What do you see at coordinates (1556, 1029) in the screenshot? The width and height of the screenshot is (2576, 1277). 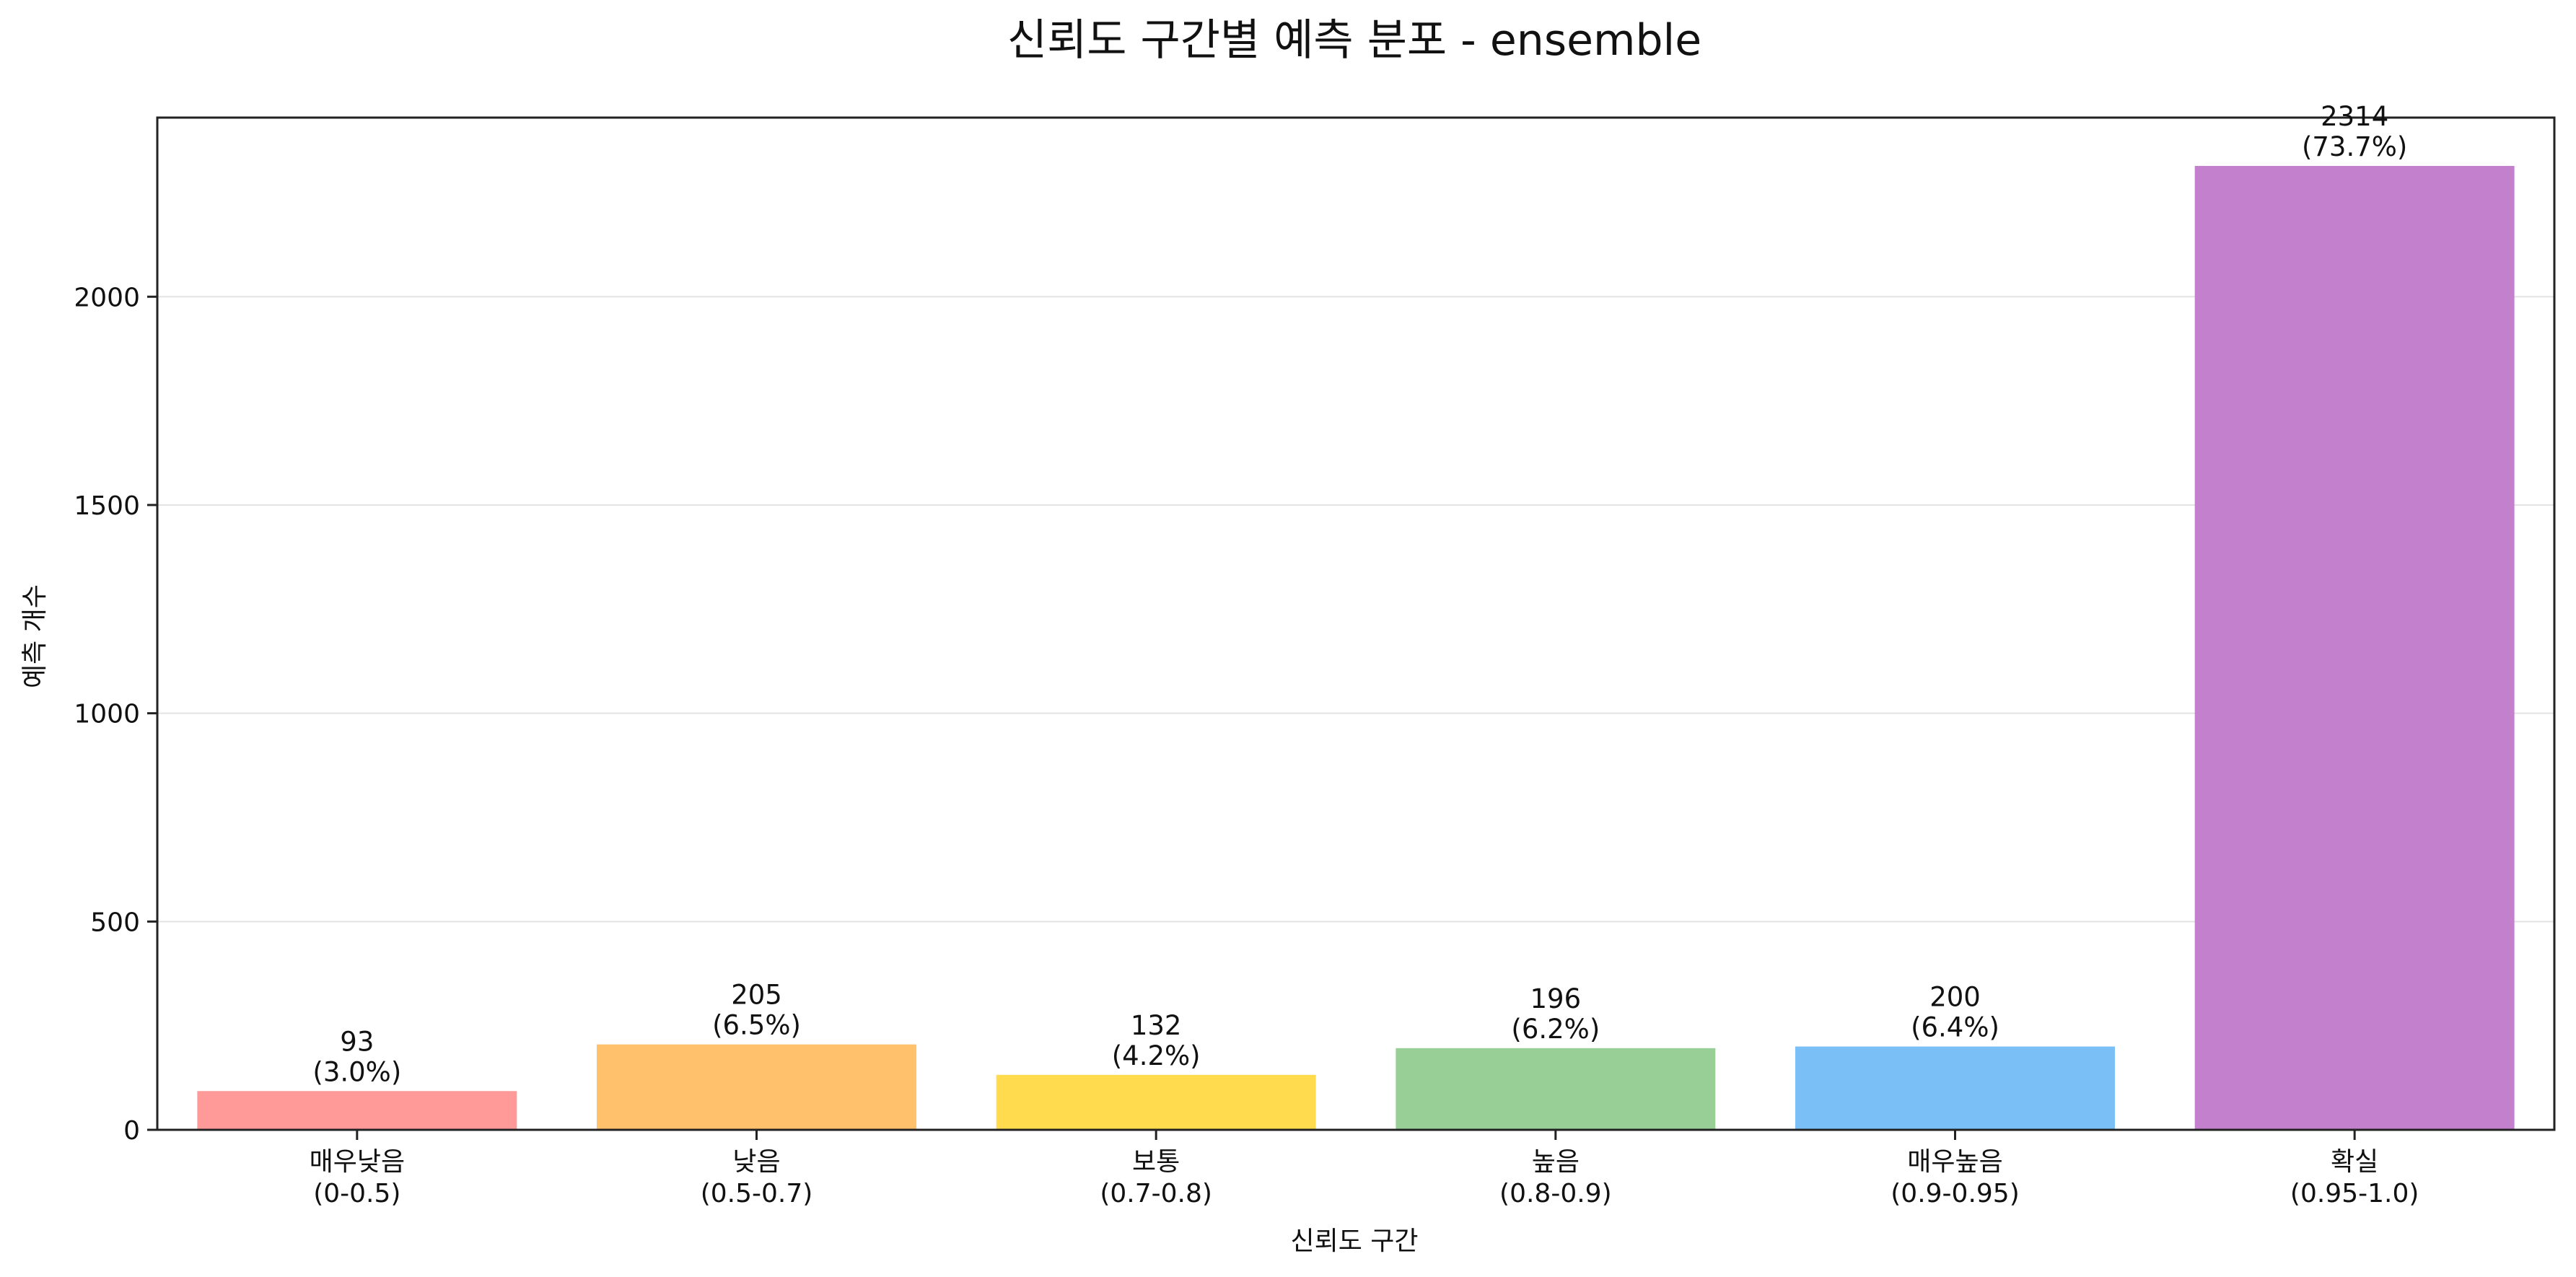 I see `data-label-percent: (6.2%)` at bounding box center [1556, 1029].